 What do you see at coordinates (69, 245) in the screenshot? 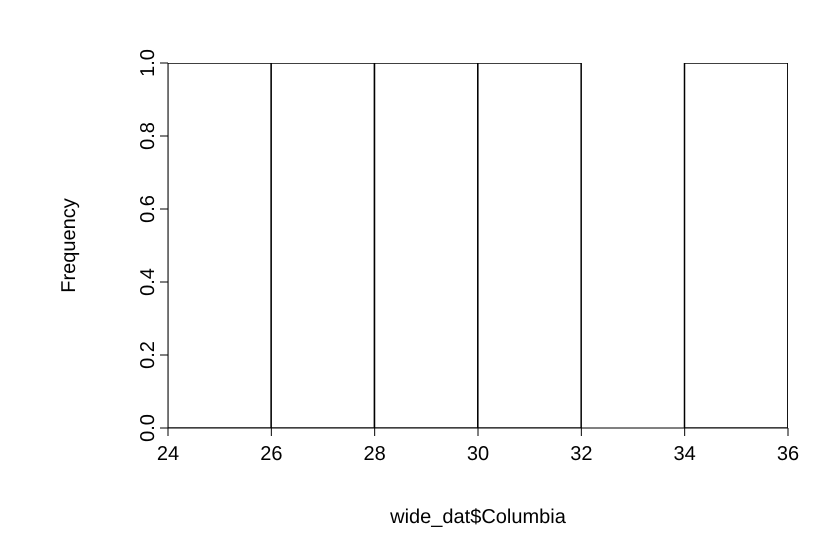
I see `y-axis-title: Frequency` at bounding box center [69, 245].